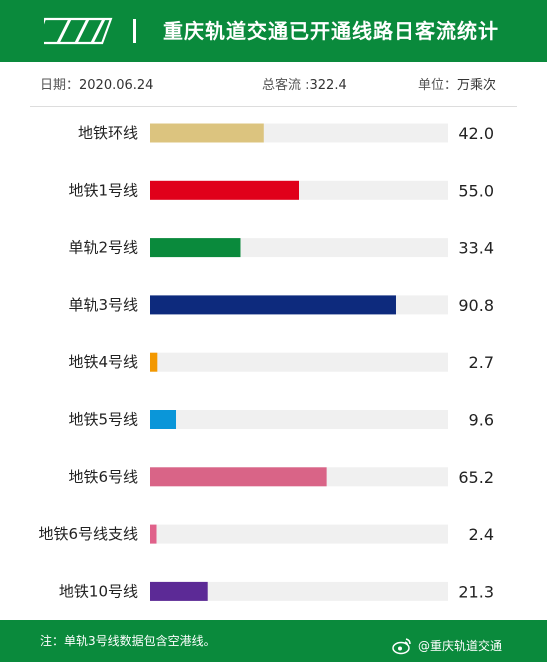  I want to click on category-label: 地铁10号线, so click(98, 591).